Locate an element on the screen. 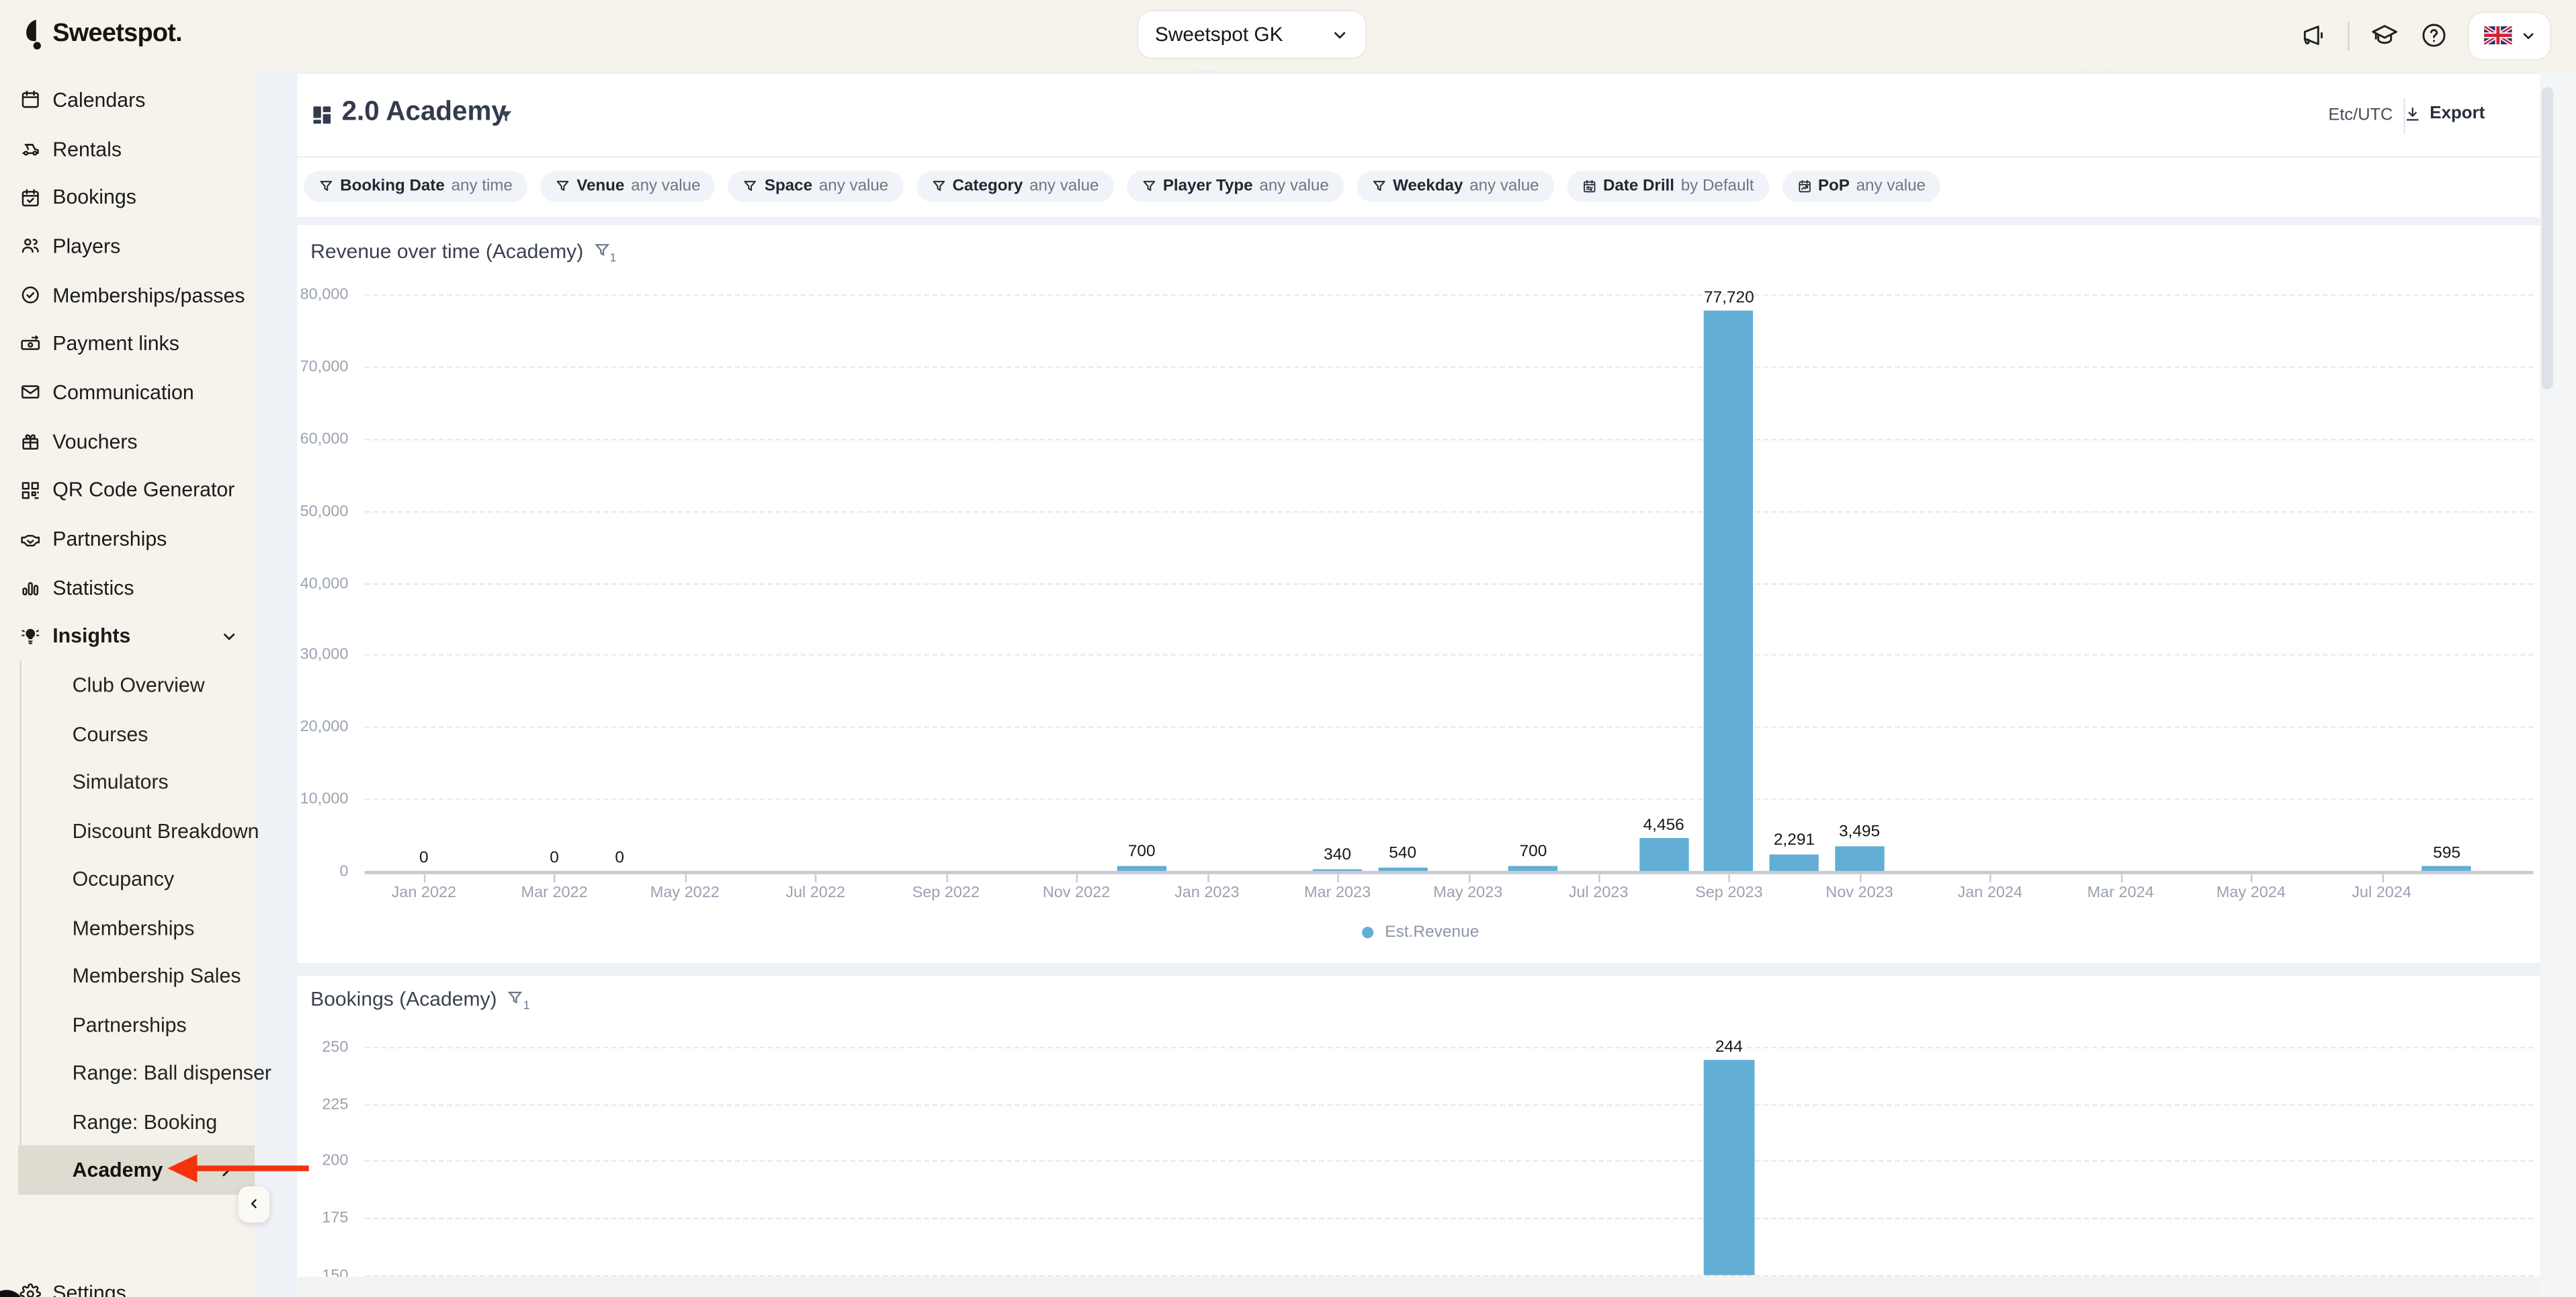 This screenshot has width=2576, height=1297. sidebar-item-occupancy: Occupancy is located at coordinates (123, 879).